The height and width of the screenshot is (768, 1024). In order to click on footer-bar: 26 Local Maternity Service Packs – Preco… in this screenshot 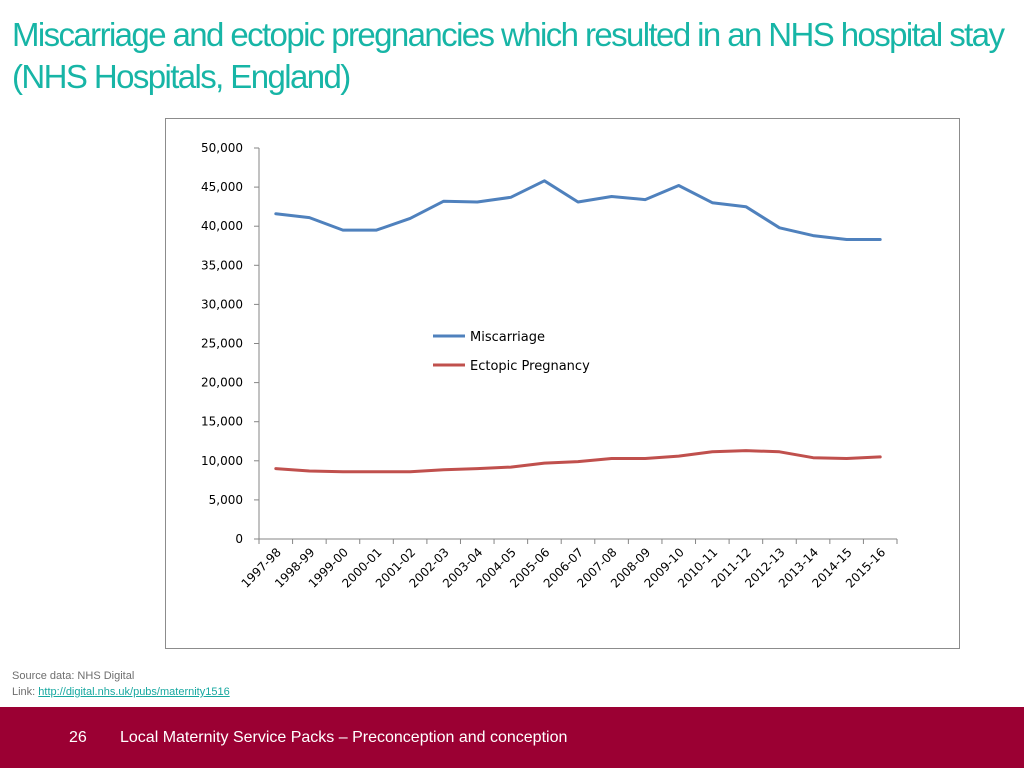, I will do `click(512, 737)`.